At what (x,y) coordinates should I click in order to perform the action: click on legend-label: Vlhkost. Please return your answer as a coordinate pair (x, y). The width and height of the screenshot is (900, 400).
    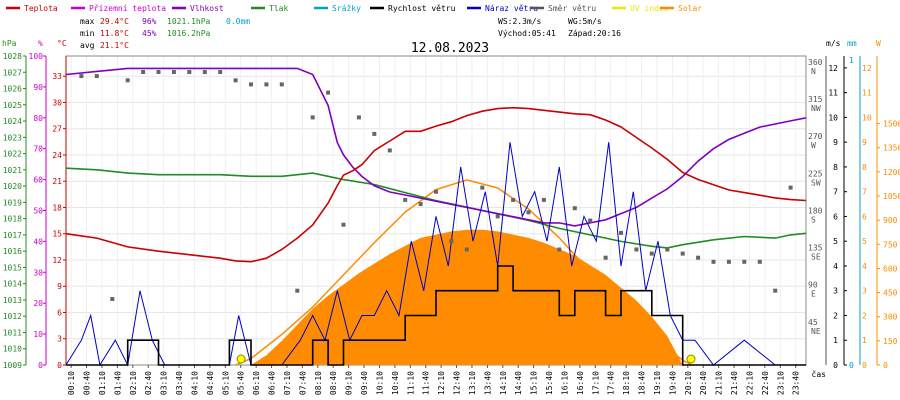
    Looking at the image, I should click on (207, 8).